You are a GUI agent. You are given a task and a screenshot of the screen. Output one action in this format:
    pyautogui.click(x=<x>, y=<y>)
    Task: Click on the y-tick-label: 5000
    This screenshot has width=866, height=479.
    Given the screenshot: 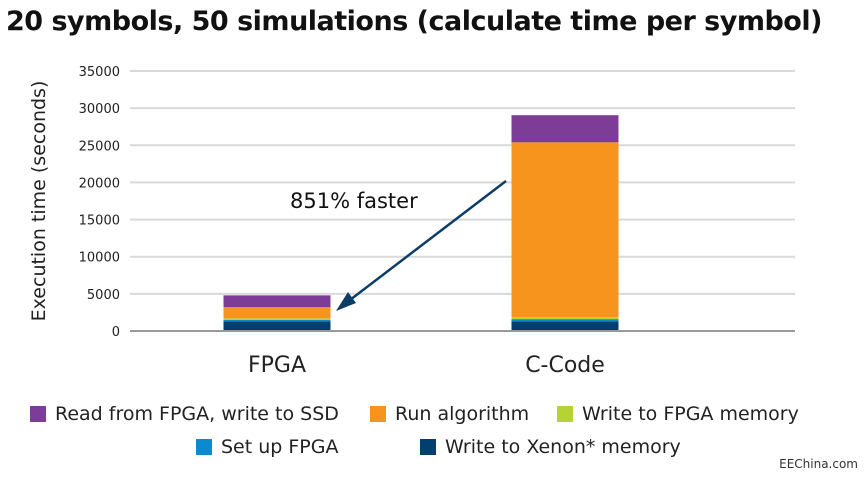 What is the action you would take?
    pyautogui.click(x=103, y=295)
    